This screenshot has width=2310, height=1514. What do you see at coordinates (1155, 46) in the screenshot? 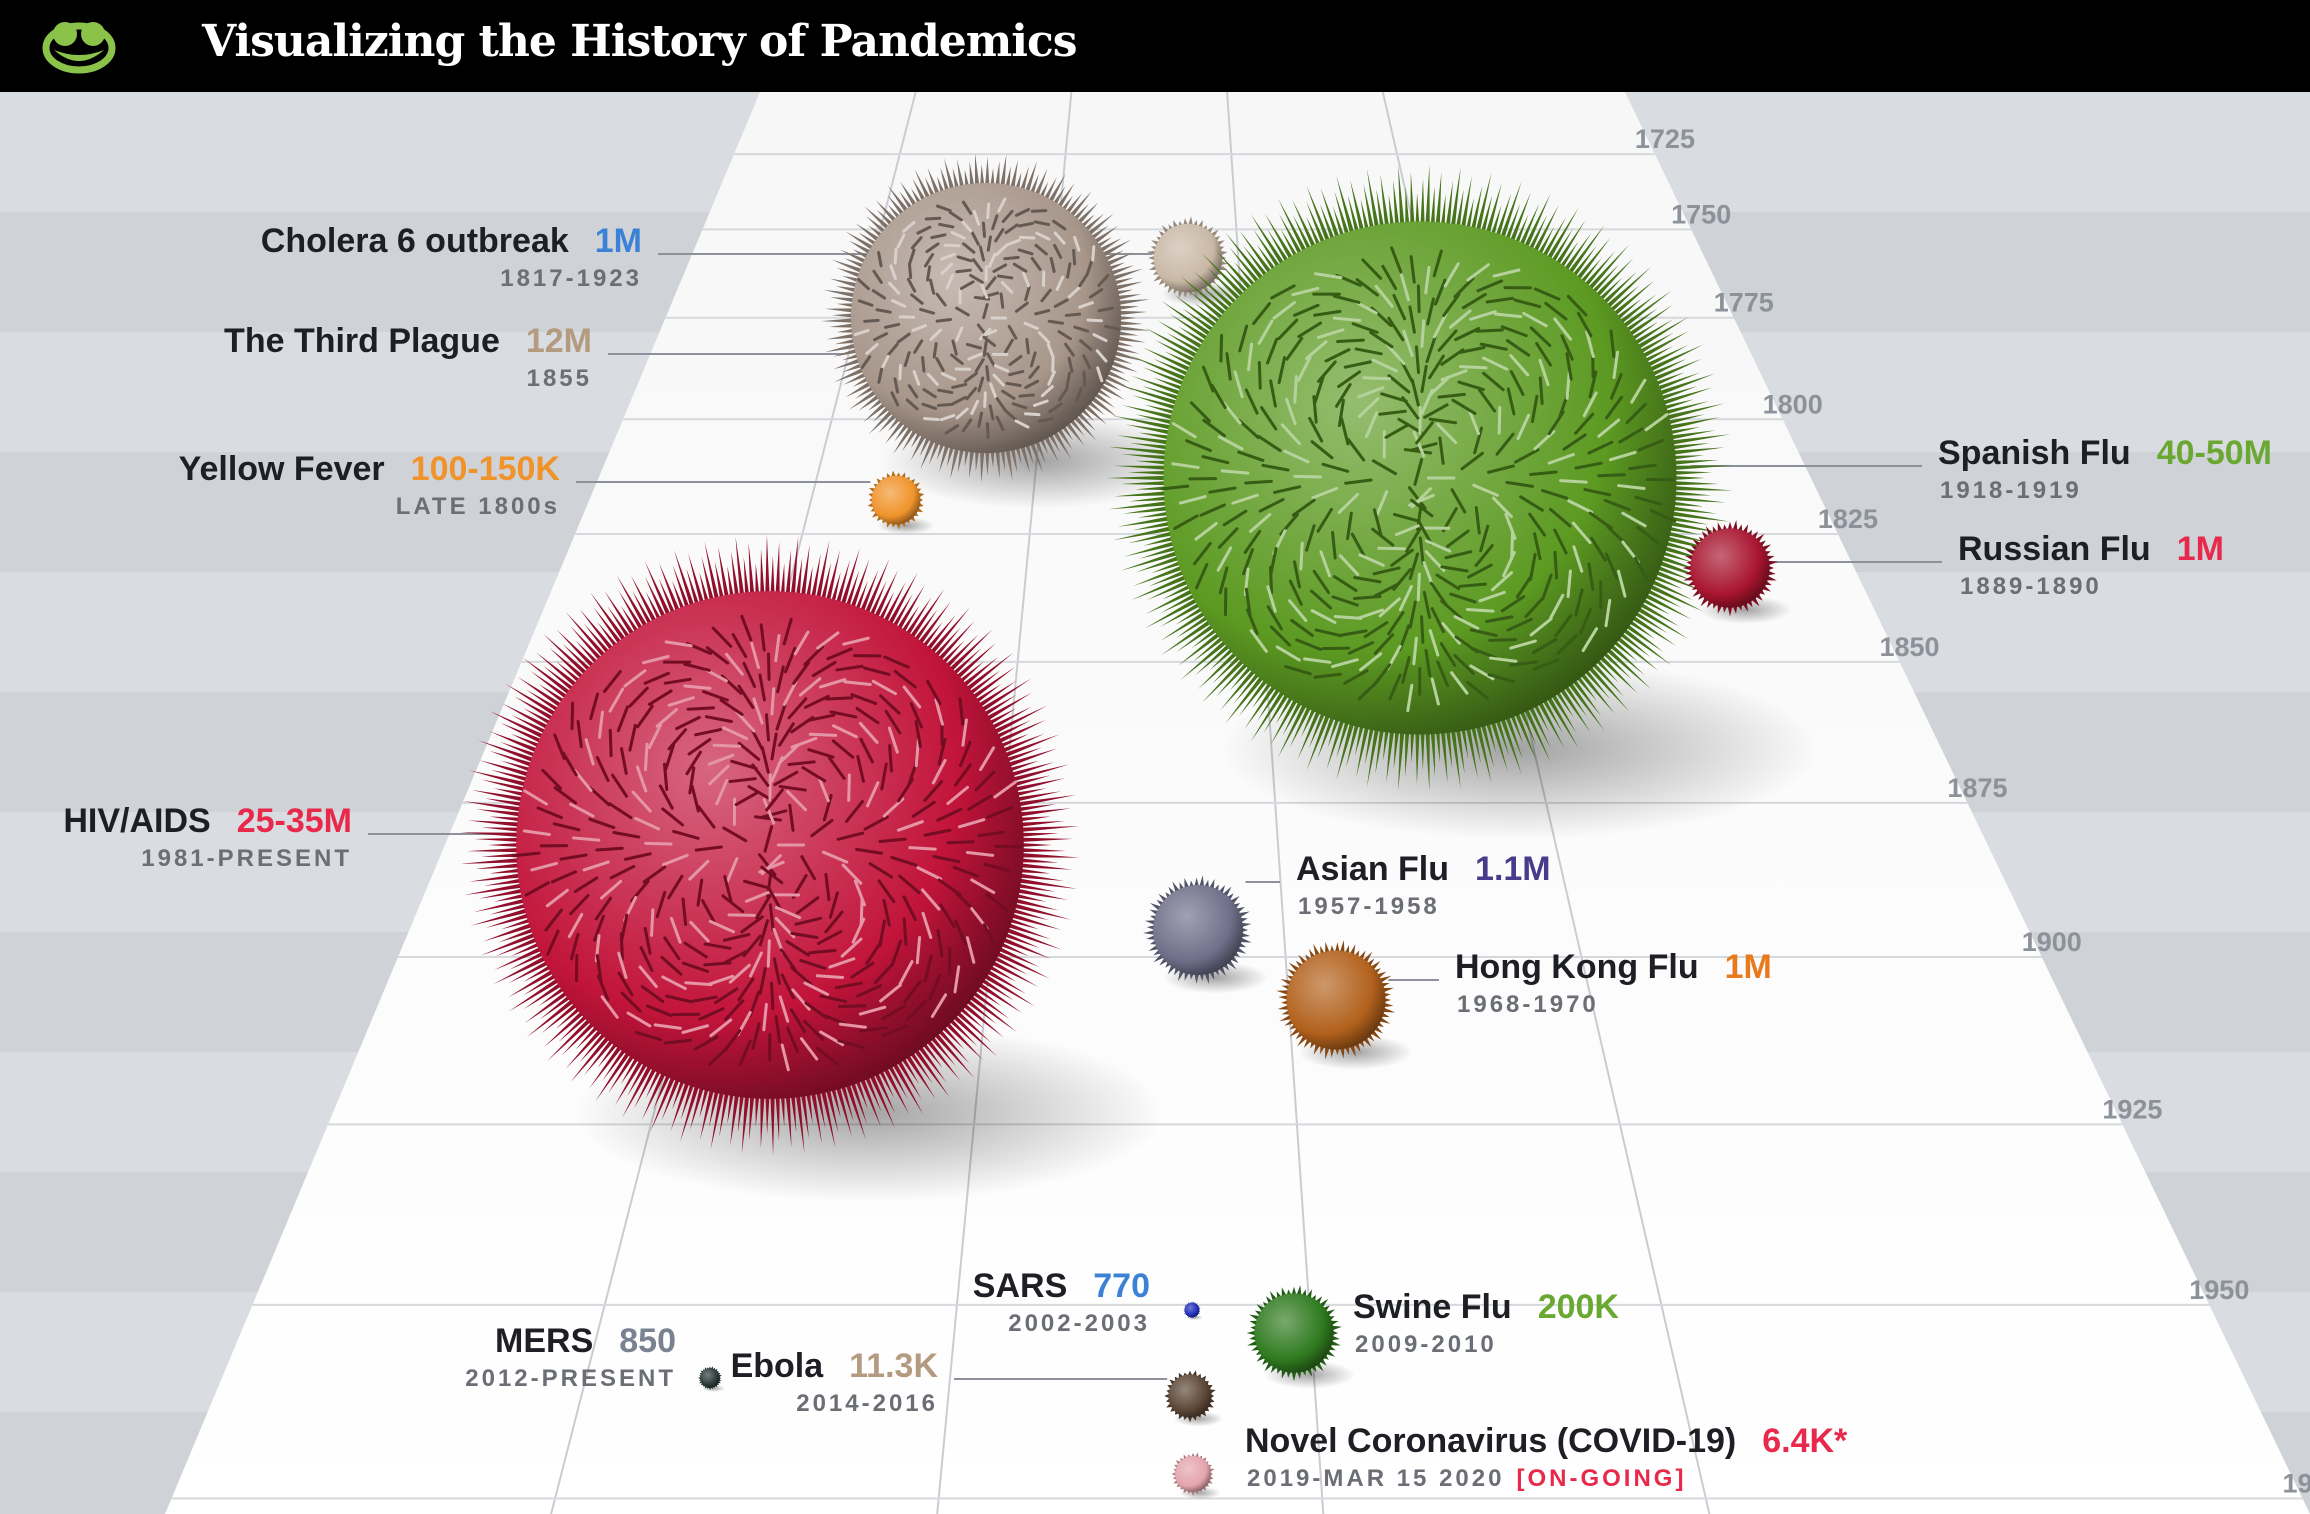
I see `header-bar: Visualizing the History of Pandemics` at bounding box center [1155, 46].